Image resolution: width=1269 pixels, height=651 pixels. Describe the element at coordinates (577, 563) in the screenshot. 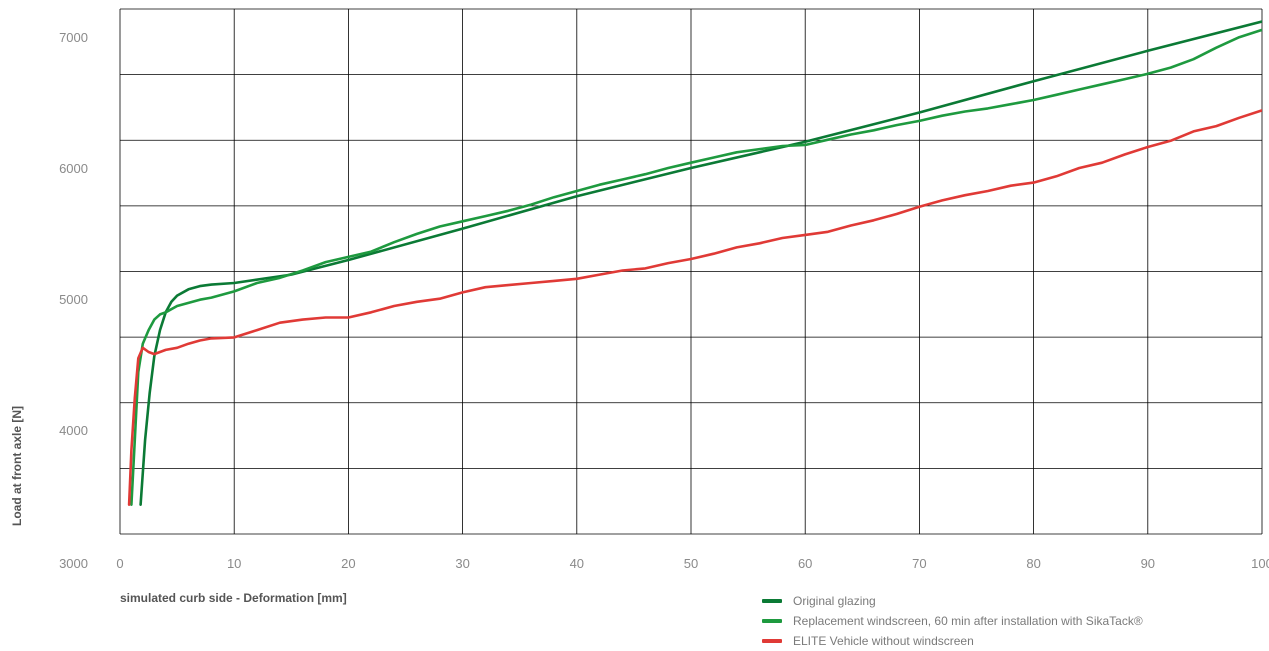

I see `x-tick-label: 40` at that location.